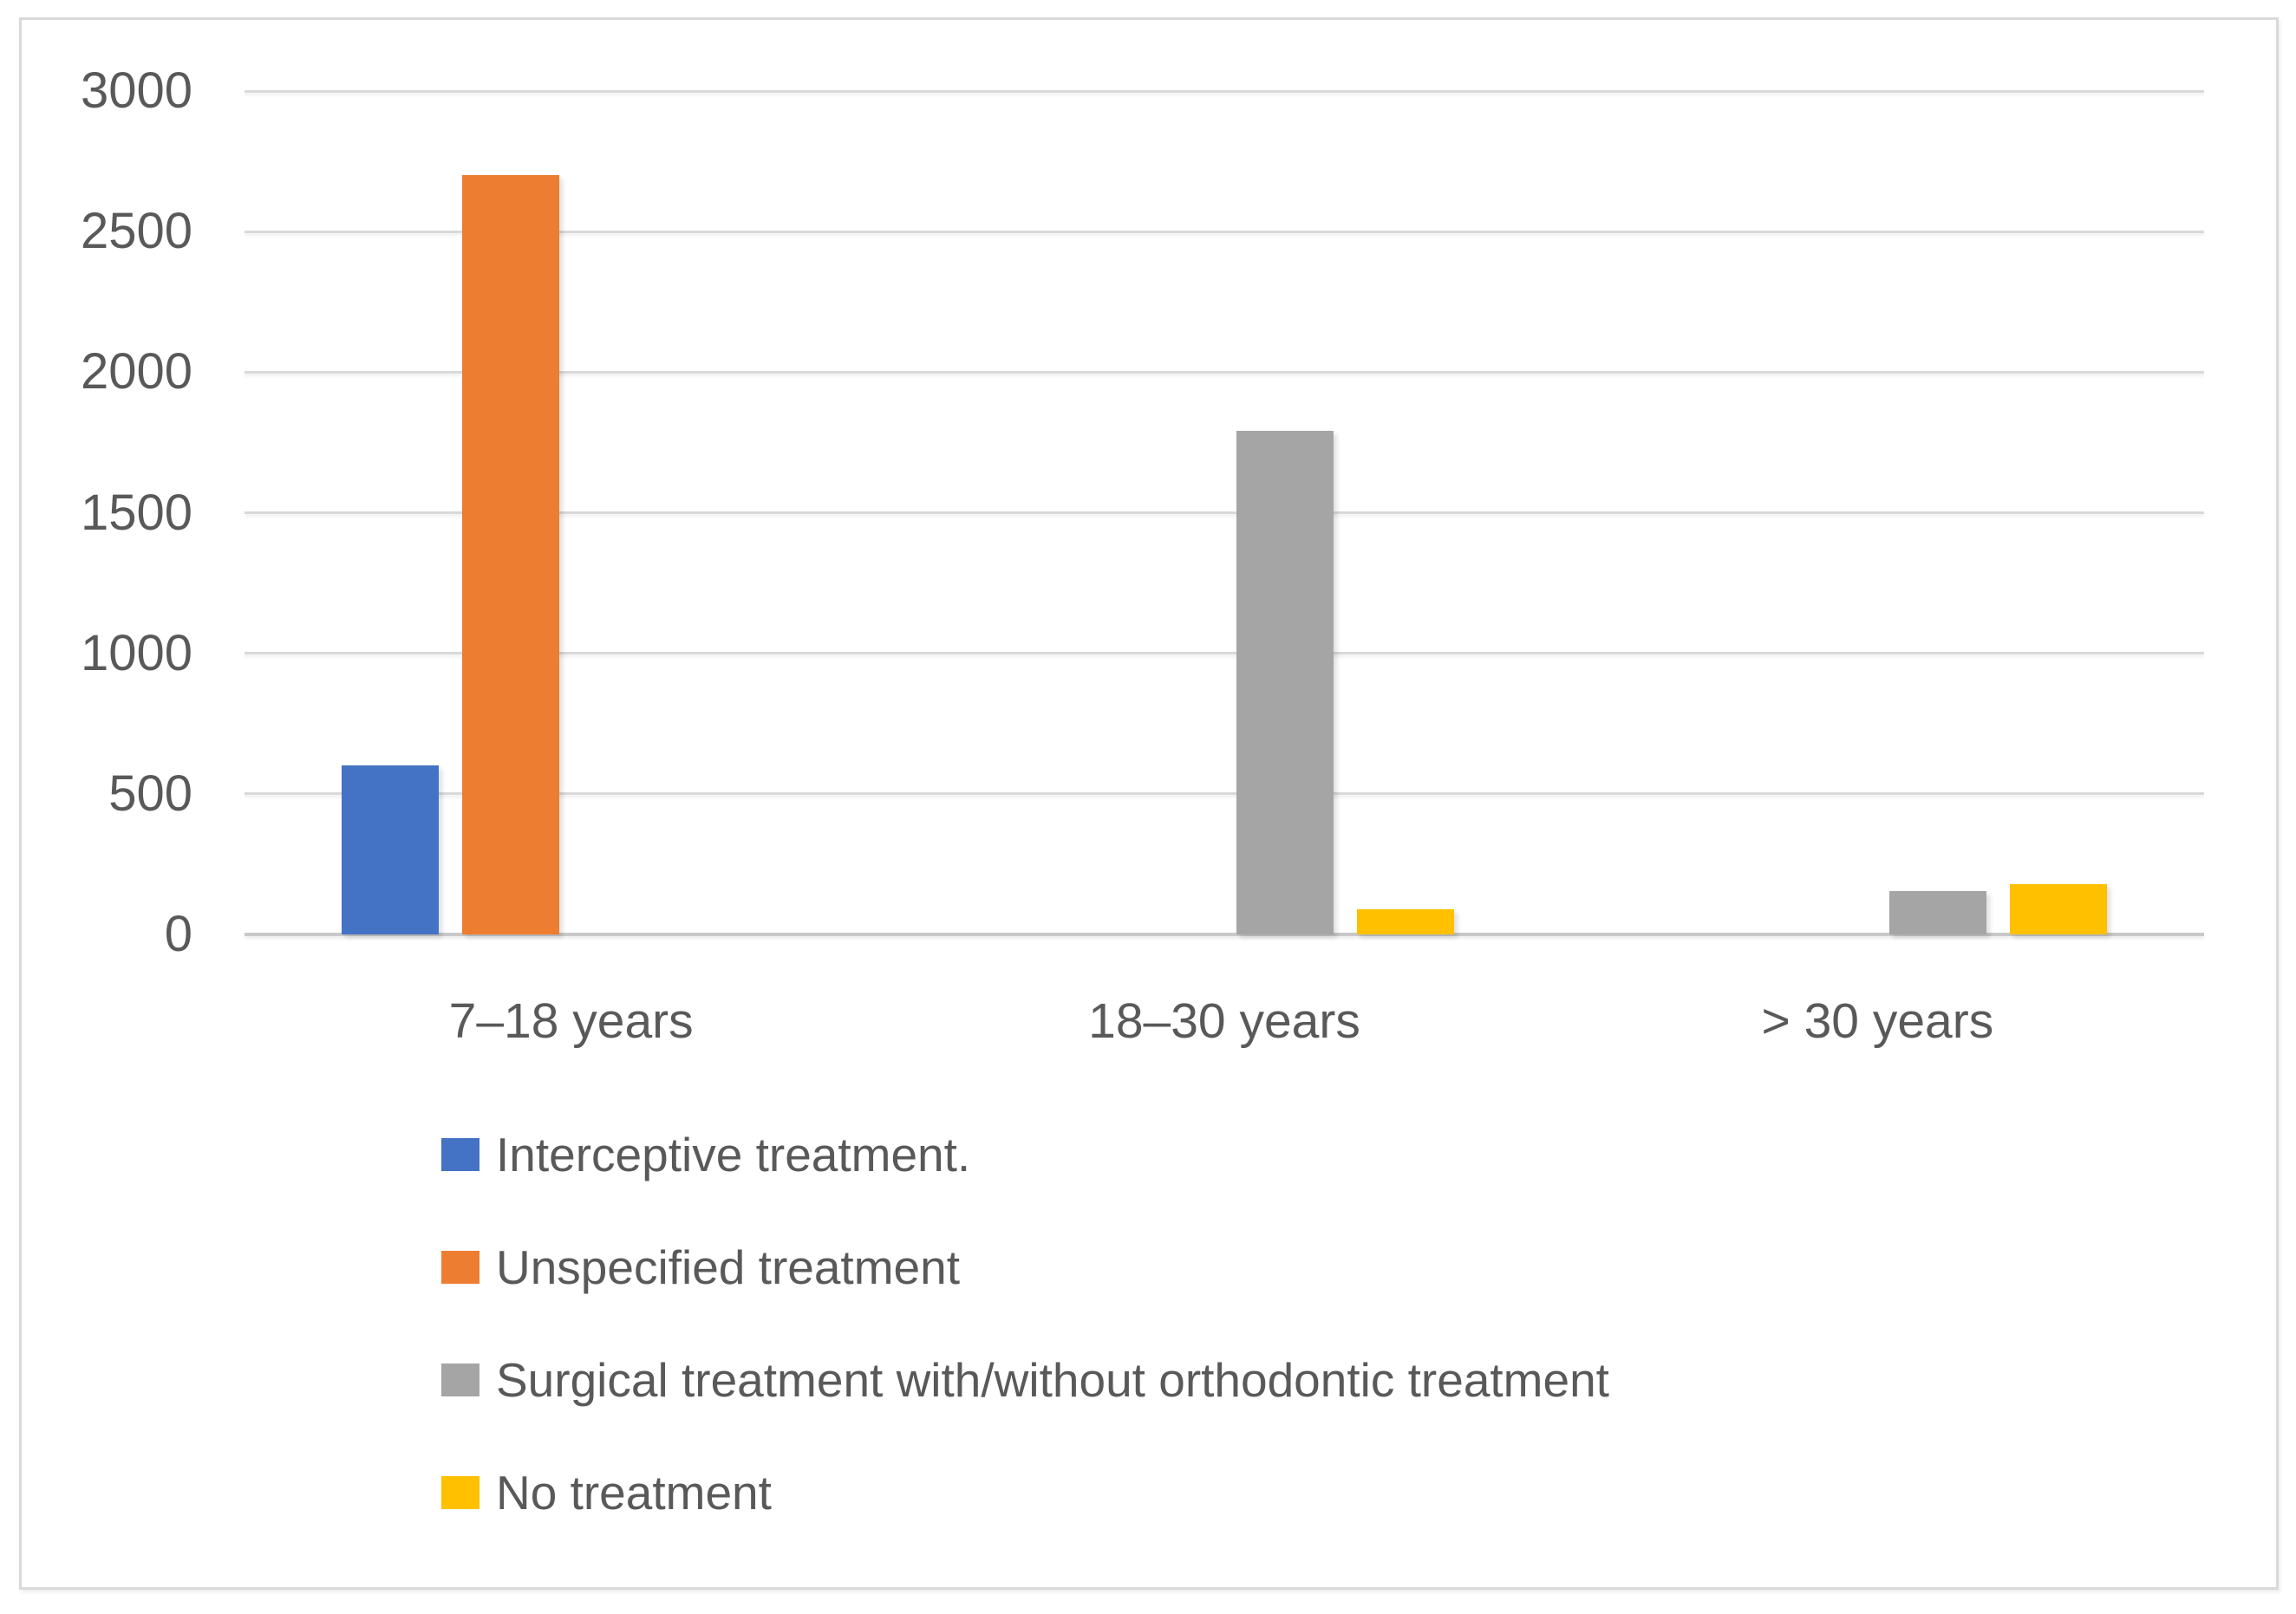  I want to click on x-axis-category-label: 18–30 years, so click(1224, 1021).